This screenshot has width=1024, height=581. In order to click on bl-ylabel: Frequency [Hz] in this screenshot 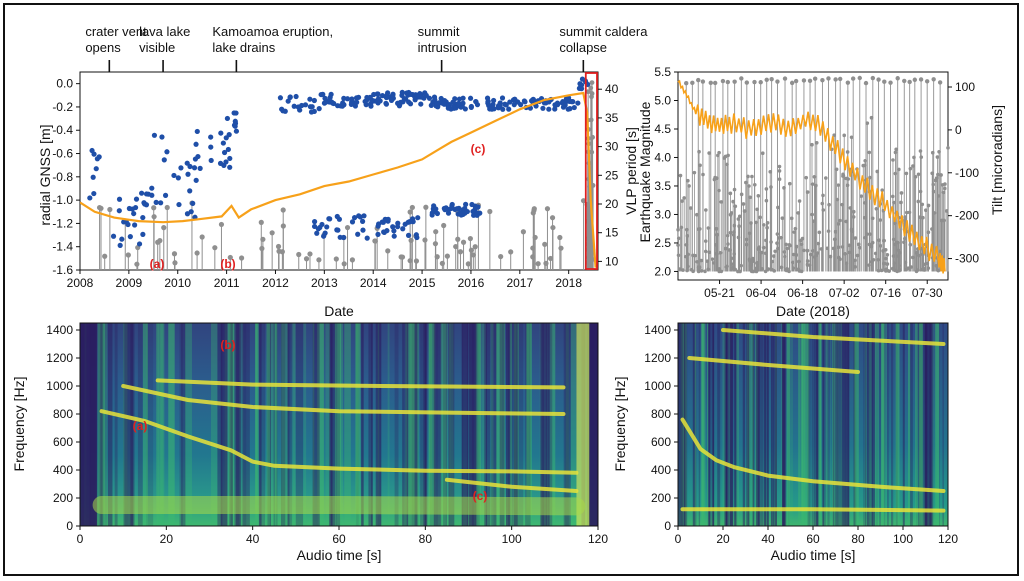, I will do `click(19, 424)`.